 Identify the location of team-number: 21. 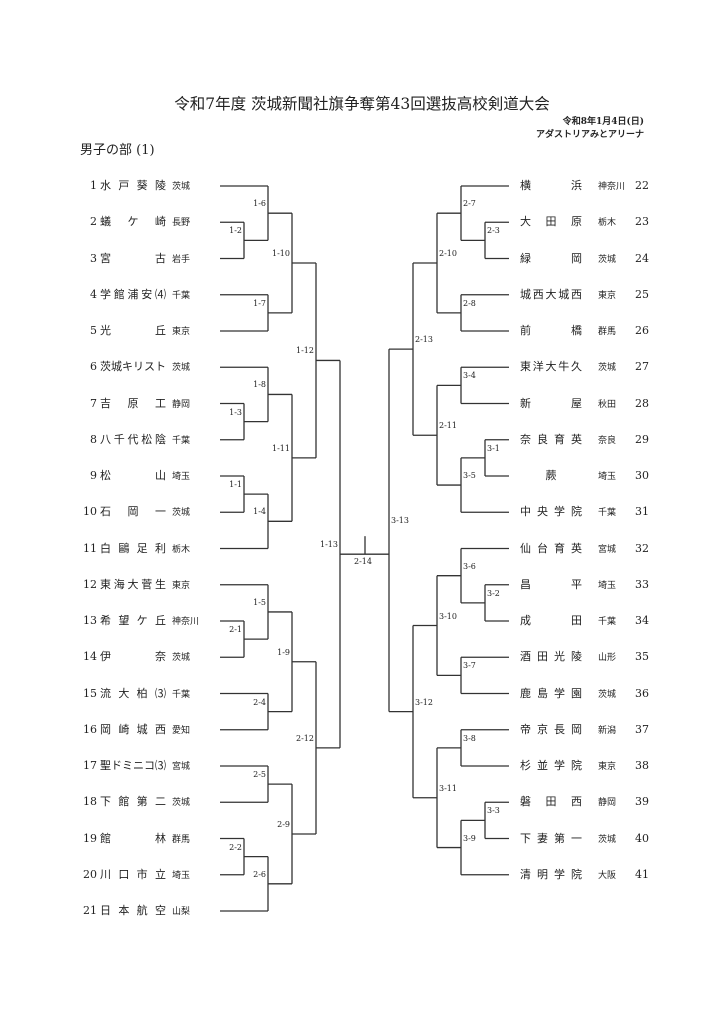
(90, 910).